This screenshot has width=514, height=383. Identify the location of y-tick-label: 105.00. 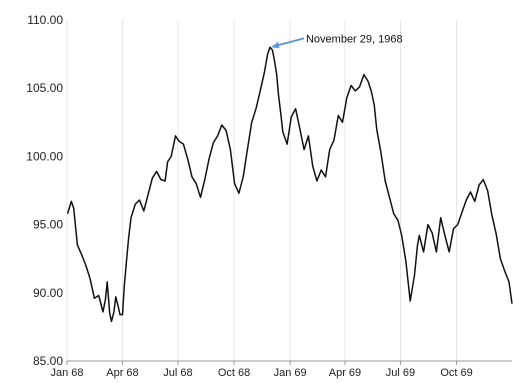
(44, 88).